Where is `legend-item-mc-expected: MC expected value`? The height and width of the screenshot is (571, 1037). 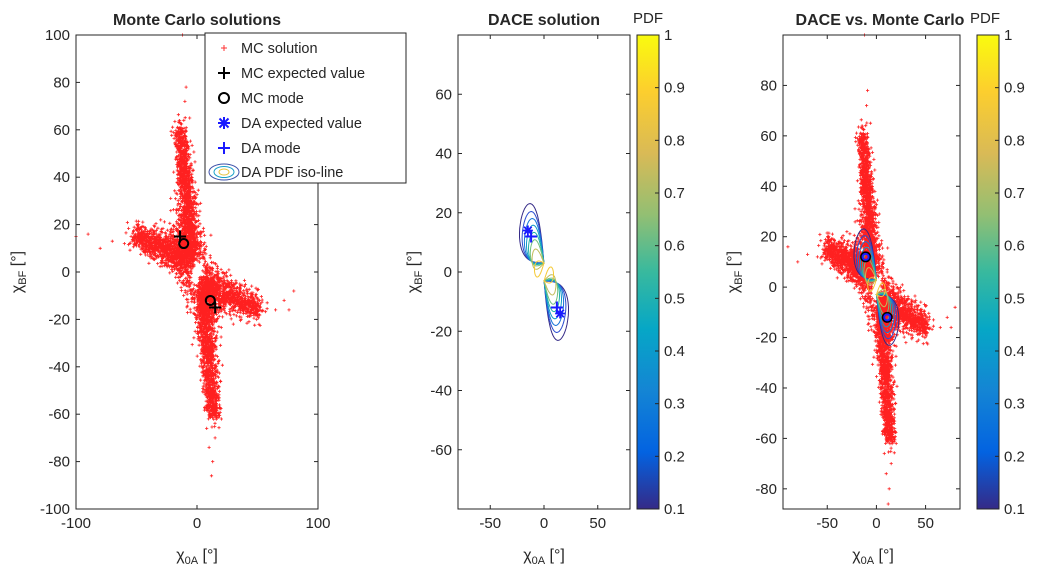 legend-item-mc-expected: MC expected value is located at coordinates (291, 74).